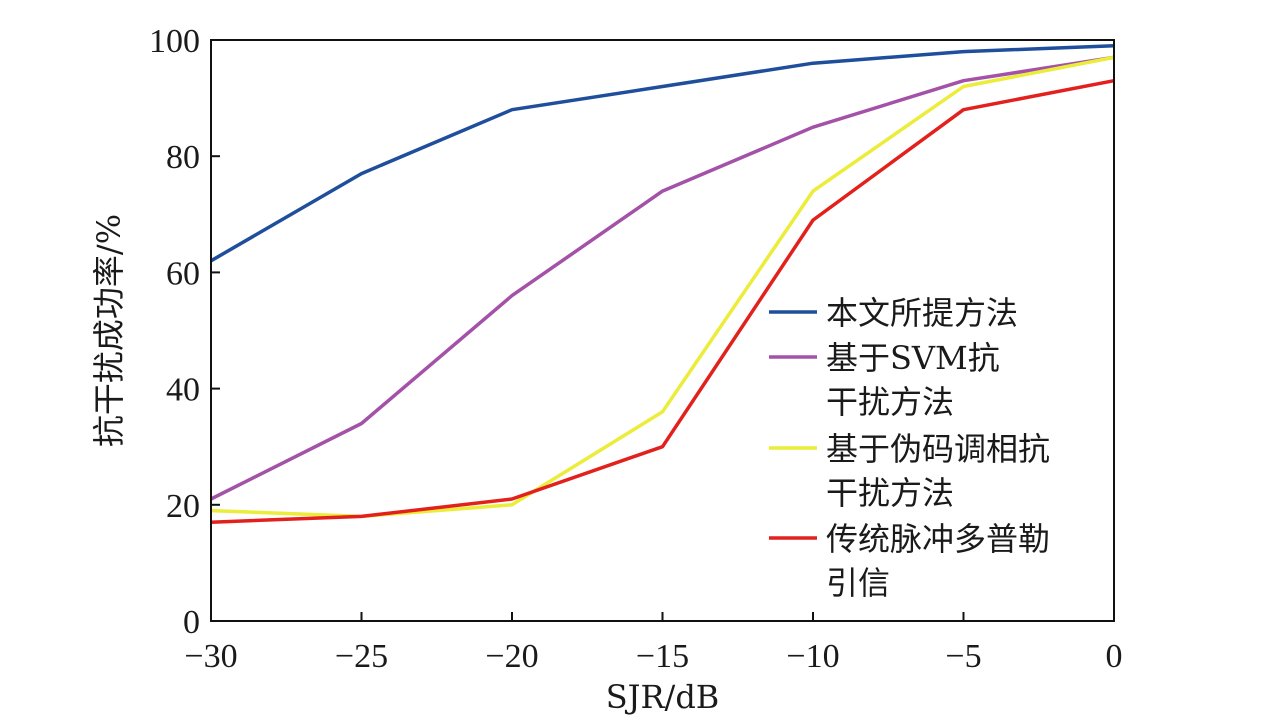  Describe the element at coordinates (174, 41) in the screenshot. I see `y-tick-label: 100` at that location.